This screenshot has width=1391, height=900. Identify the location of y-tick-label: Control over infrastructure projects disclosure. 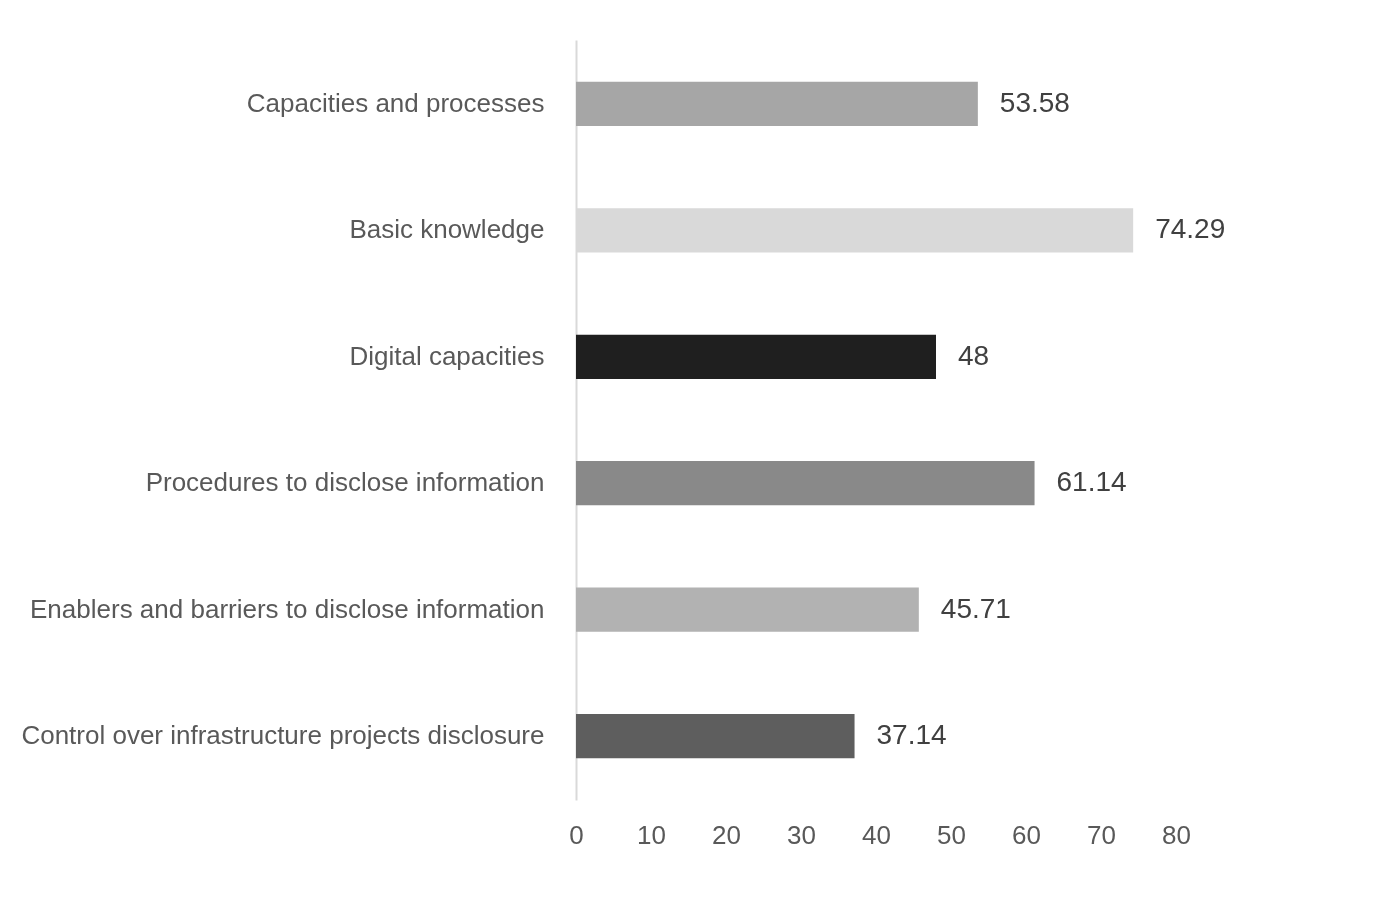
(283, 735).